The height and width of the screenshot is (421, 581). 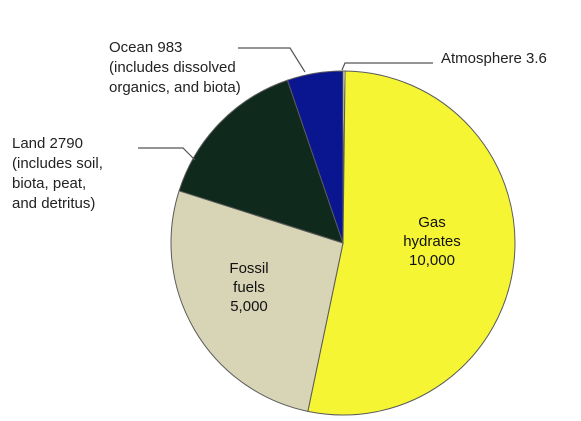 I want to click on slice-label-ocean-line-3: organics, and biota), so click(x=175, y=87).